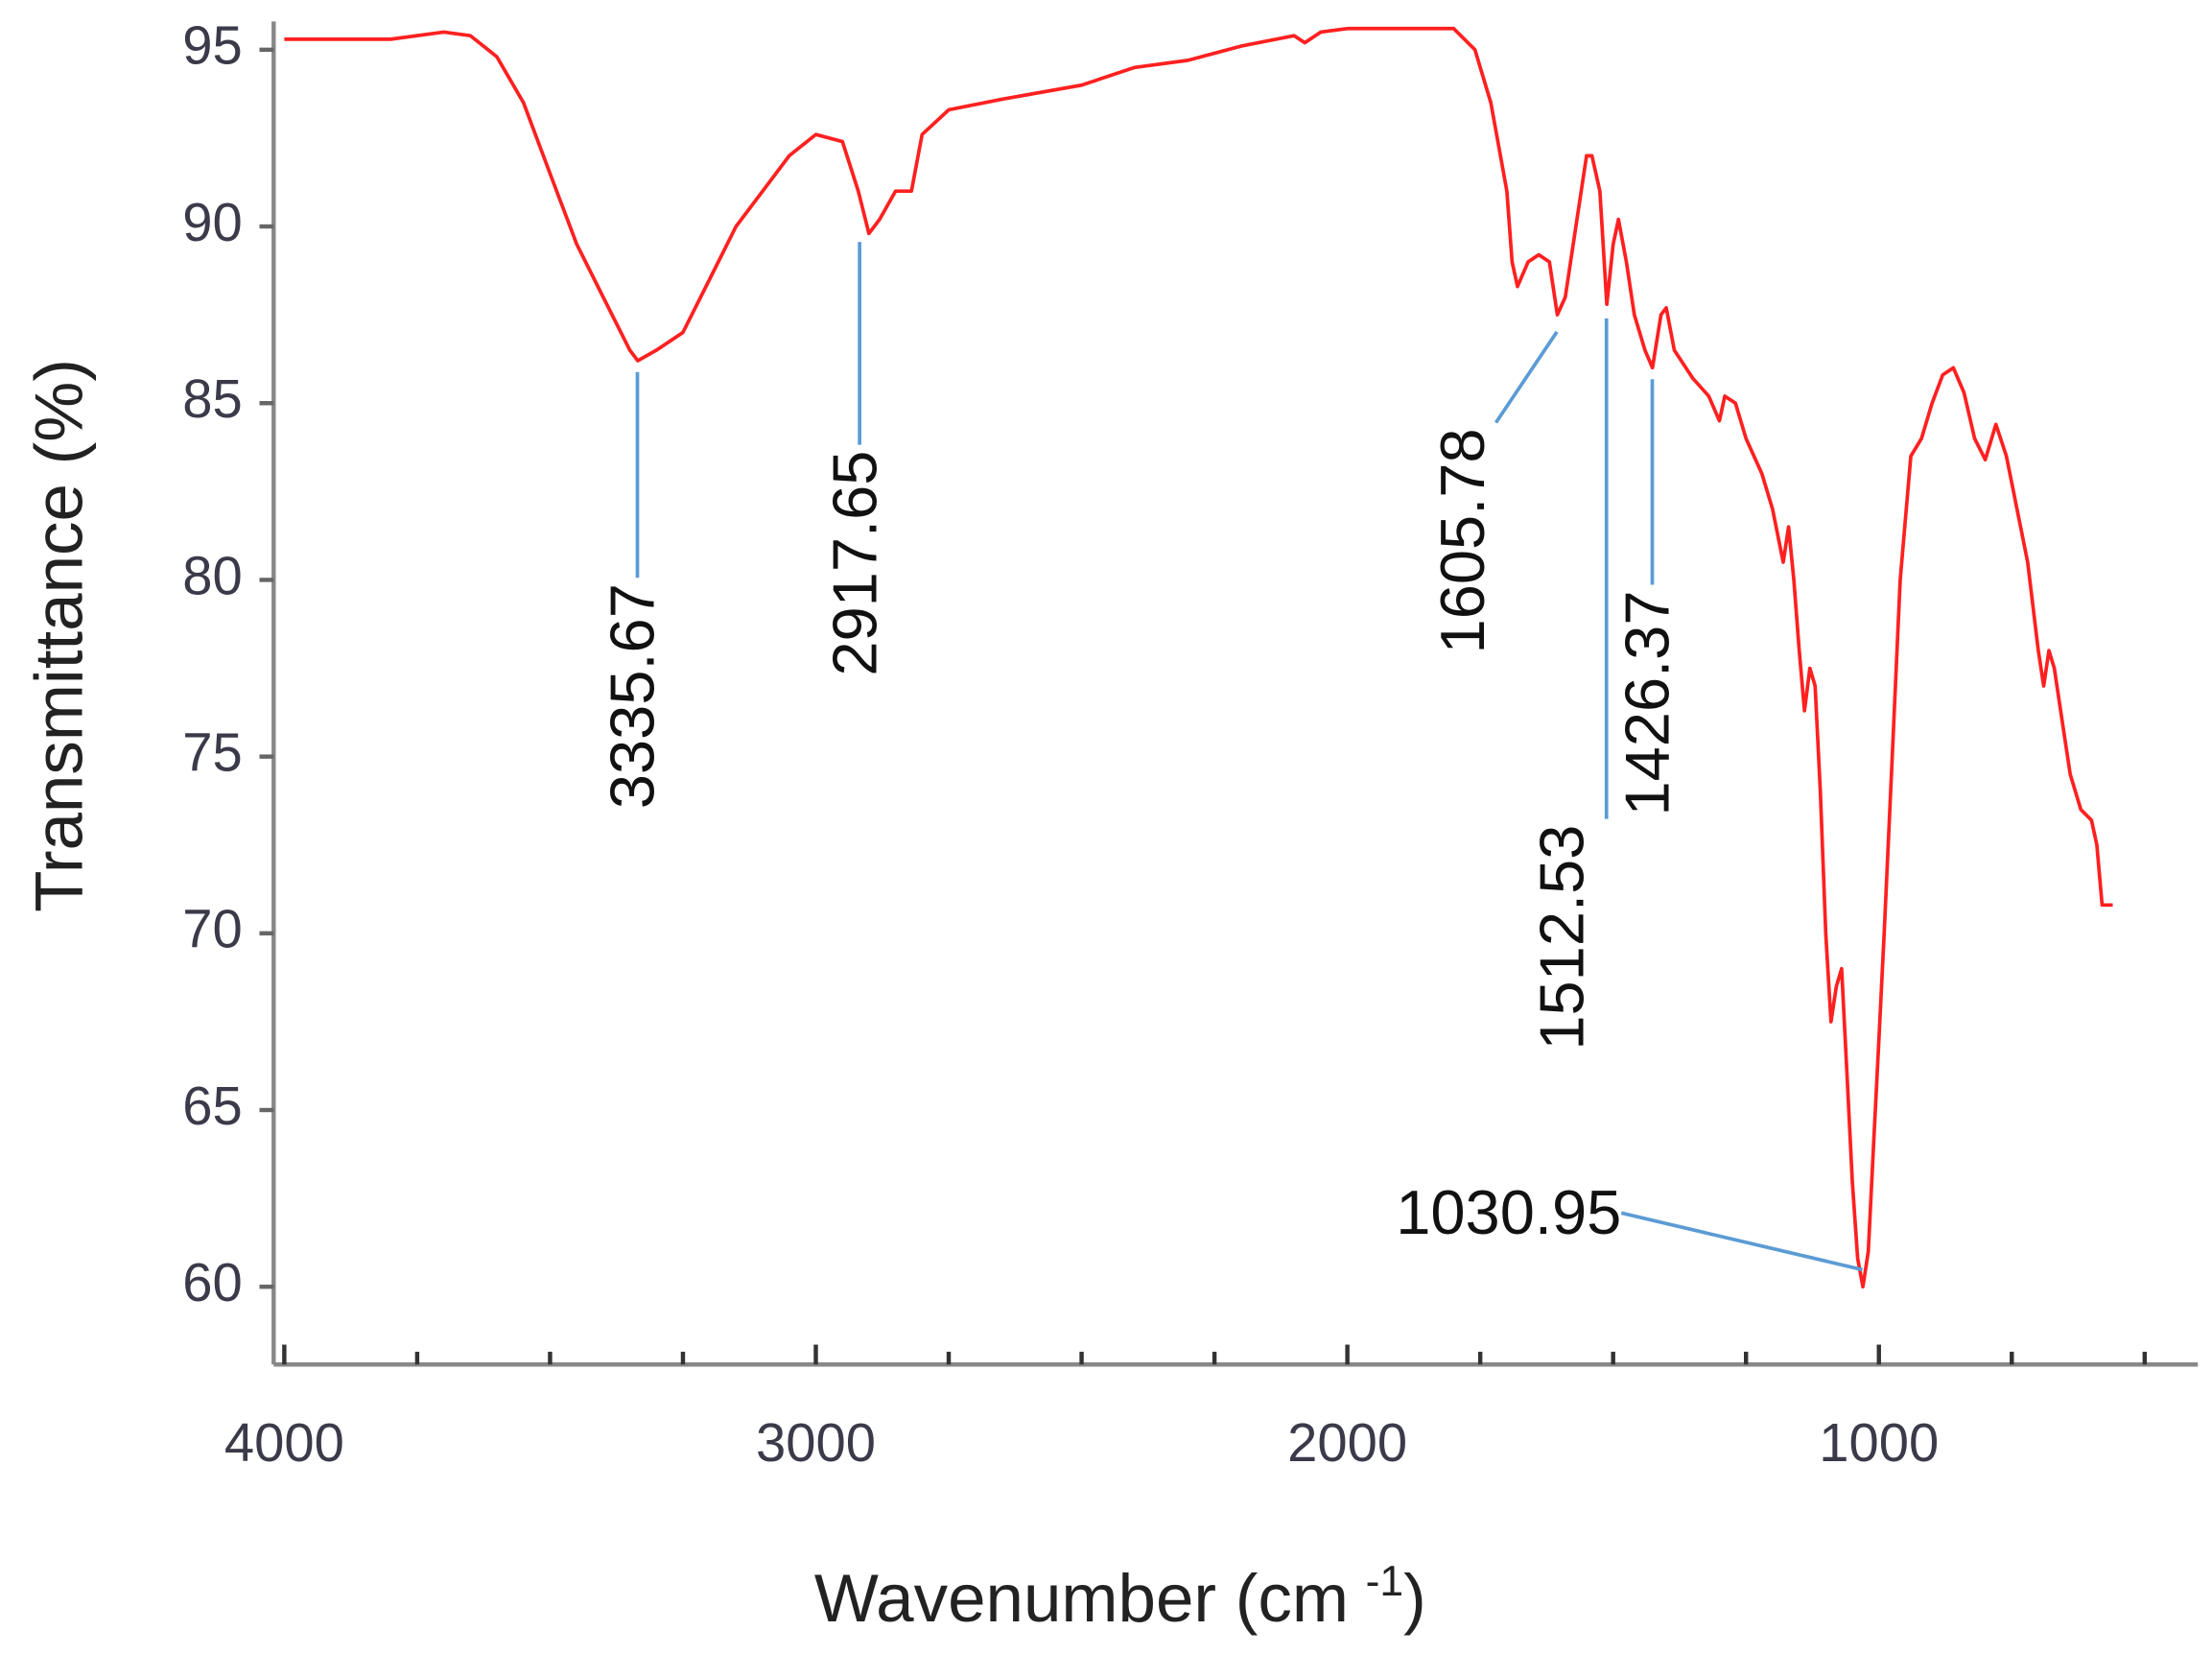  I want to click on y-tick-label: 85, so click(212, 398).